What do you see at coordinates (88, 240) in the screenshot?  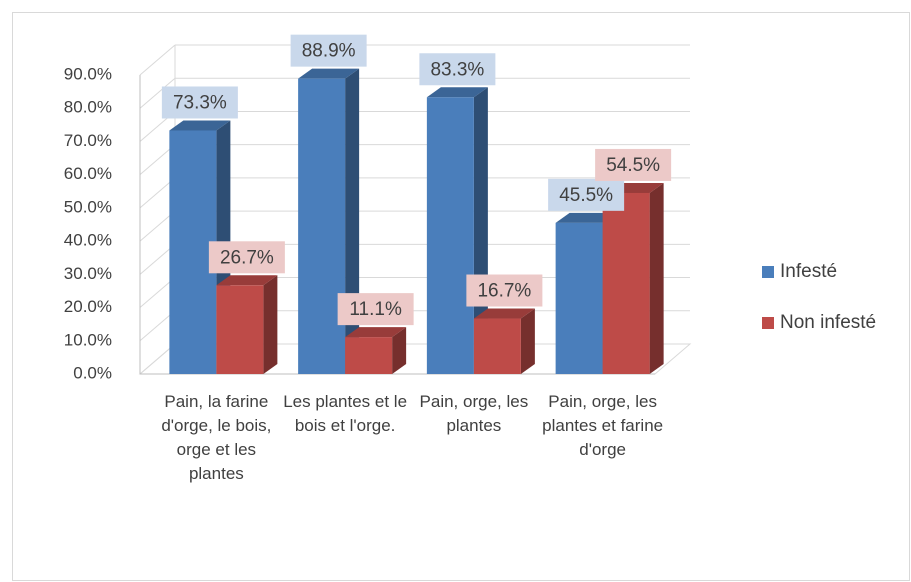 I see `y-tick-label: 40.0%` at bounding box center [88, 240].